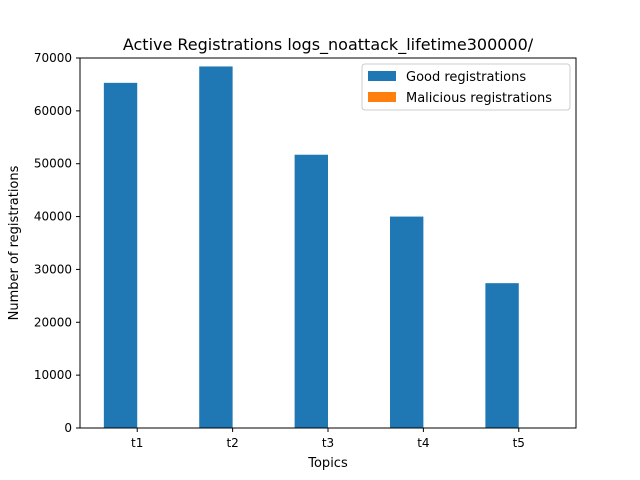  Describe the element at coordinates (53, 269) in the screenshot. I see `y-tick-label: 30000` at that location.